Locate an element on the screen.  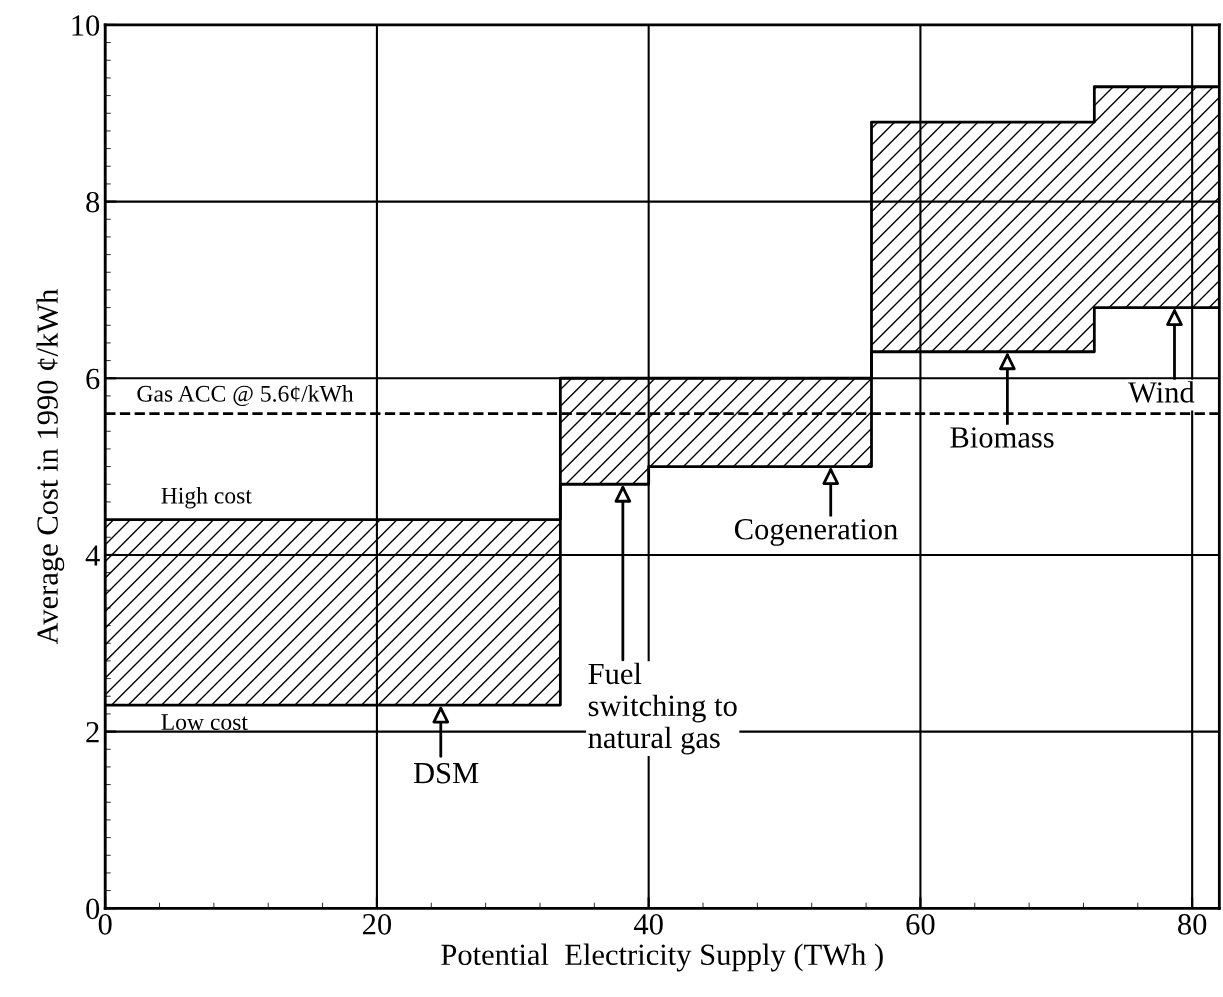
y-axis-title: Average Cost in 1990 ¢/kWh is located at coordinates (50, 467).